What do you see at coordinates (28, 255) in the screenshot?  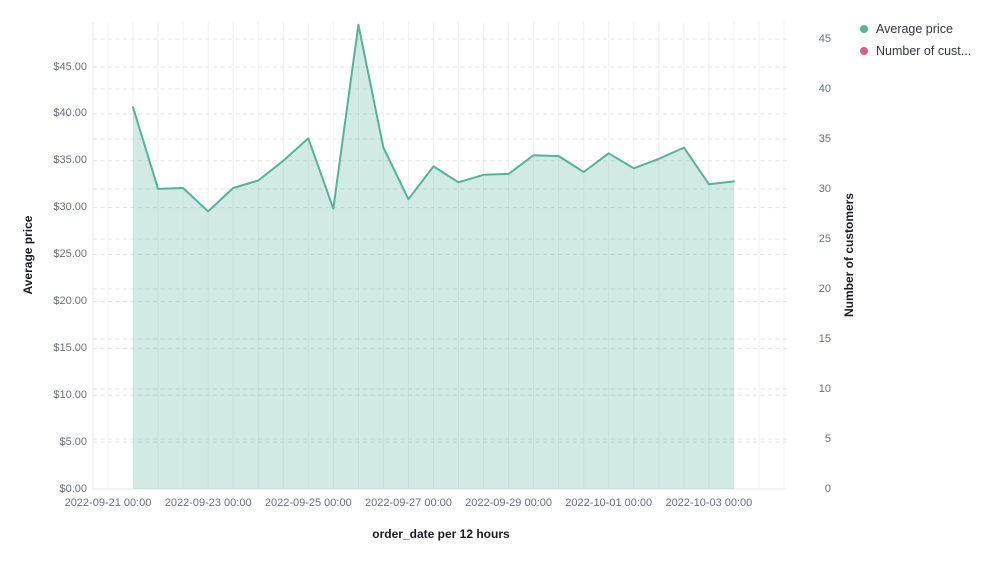 I see `y-axis-left-title: Average price` at bounding box center [28, 255].